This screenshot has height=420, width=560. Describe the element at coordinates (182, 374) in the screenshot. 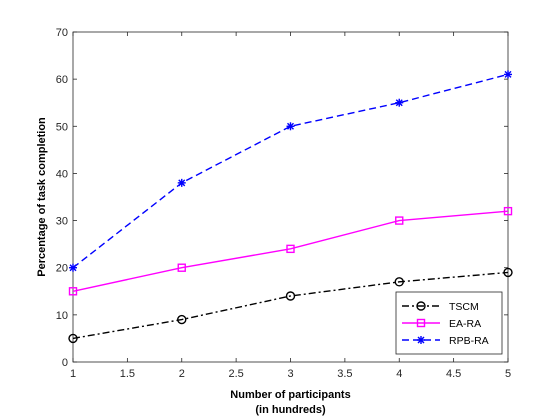

I see `x-tick-label: 2` at that location.